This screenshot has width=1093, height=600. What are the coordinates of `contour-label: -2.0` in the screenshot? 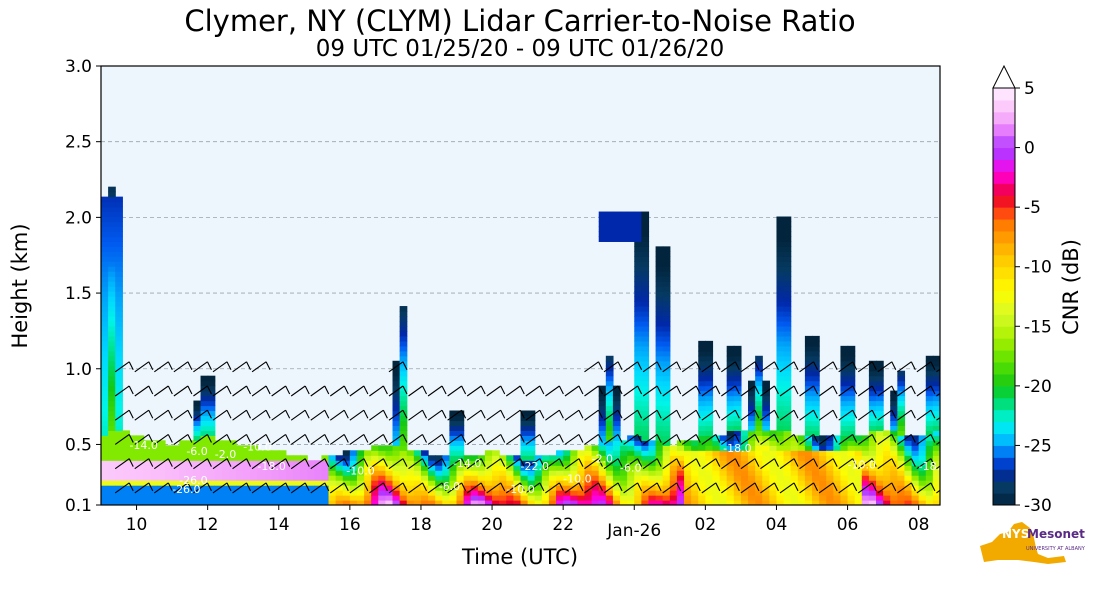 It's located at (602, 459).